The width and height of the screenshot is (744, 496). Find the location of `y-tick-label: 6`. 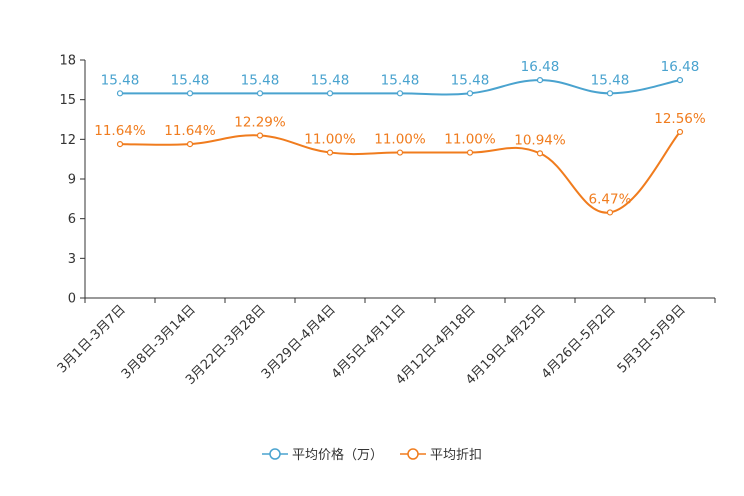

y-tick-label: 6 is located at coordinates (72, 219).